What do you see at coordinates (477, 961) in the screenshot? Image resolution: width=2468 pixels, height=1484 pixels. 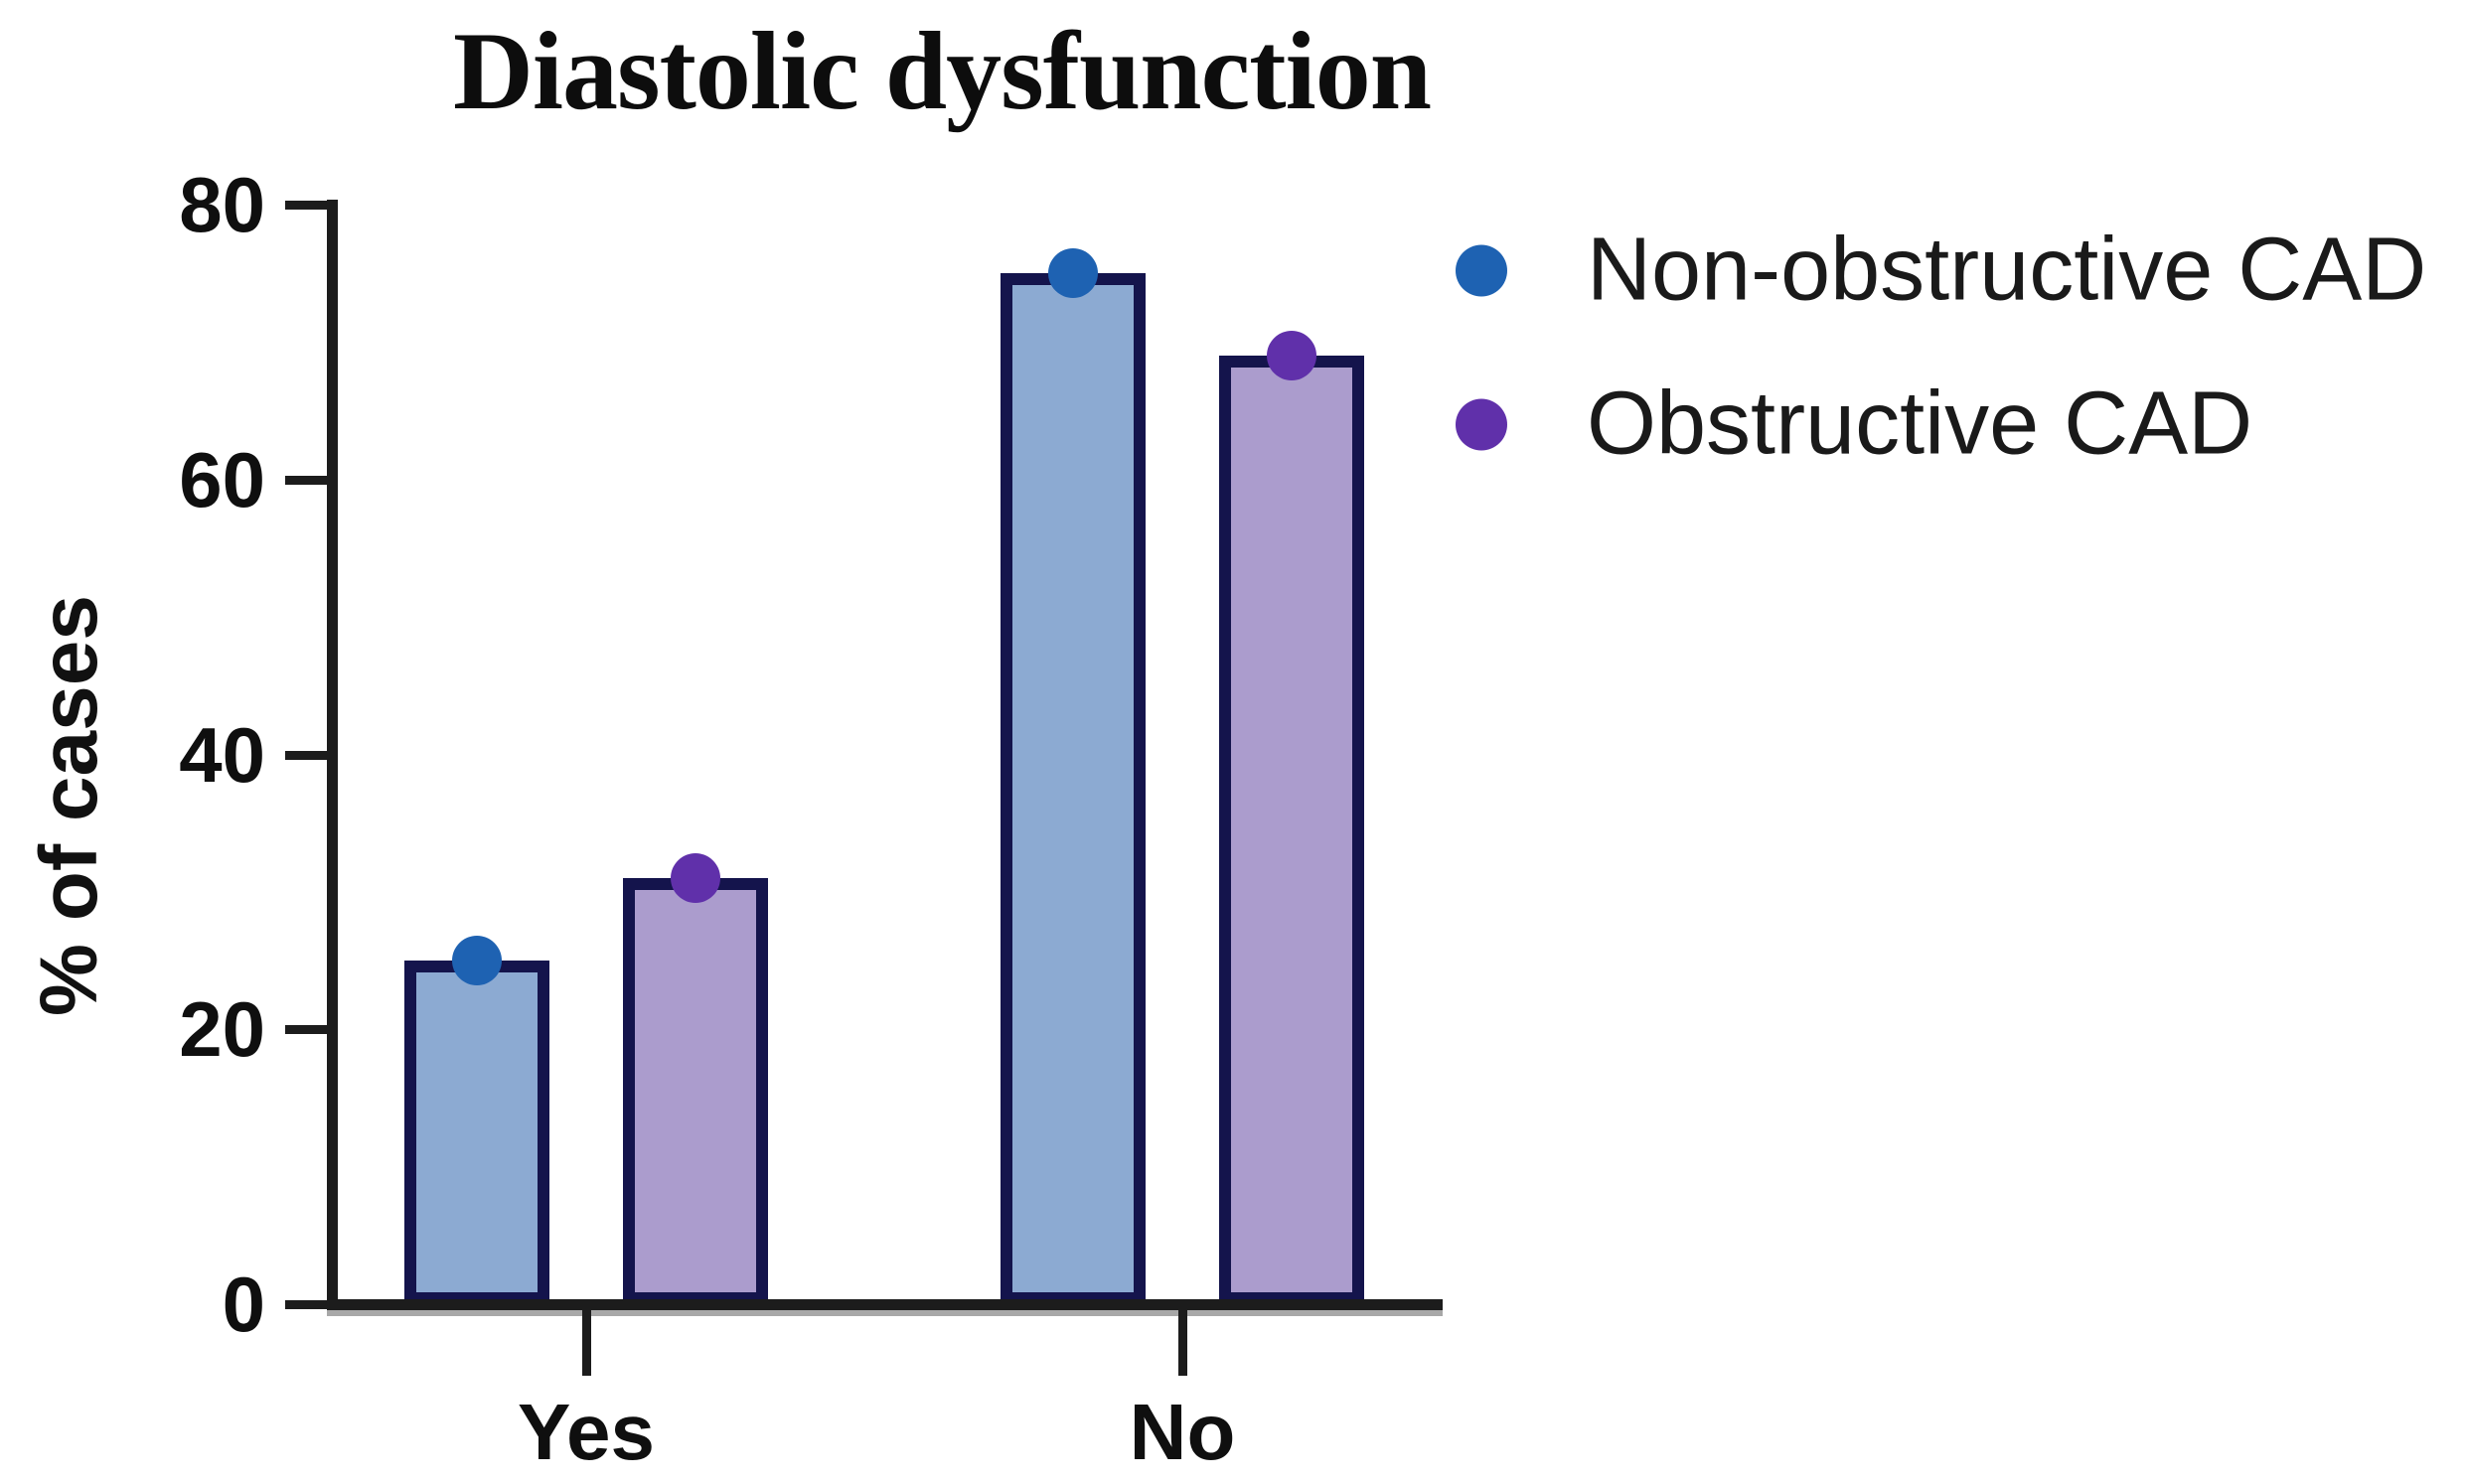 I see `data-point-dot-non-obstructive-yes` at bounding box center [477, 961].